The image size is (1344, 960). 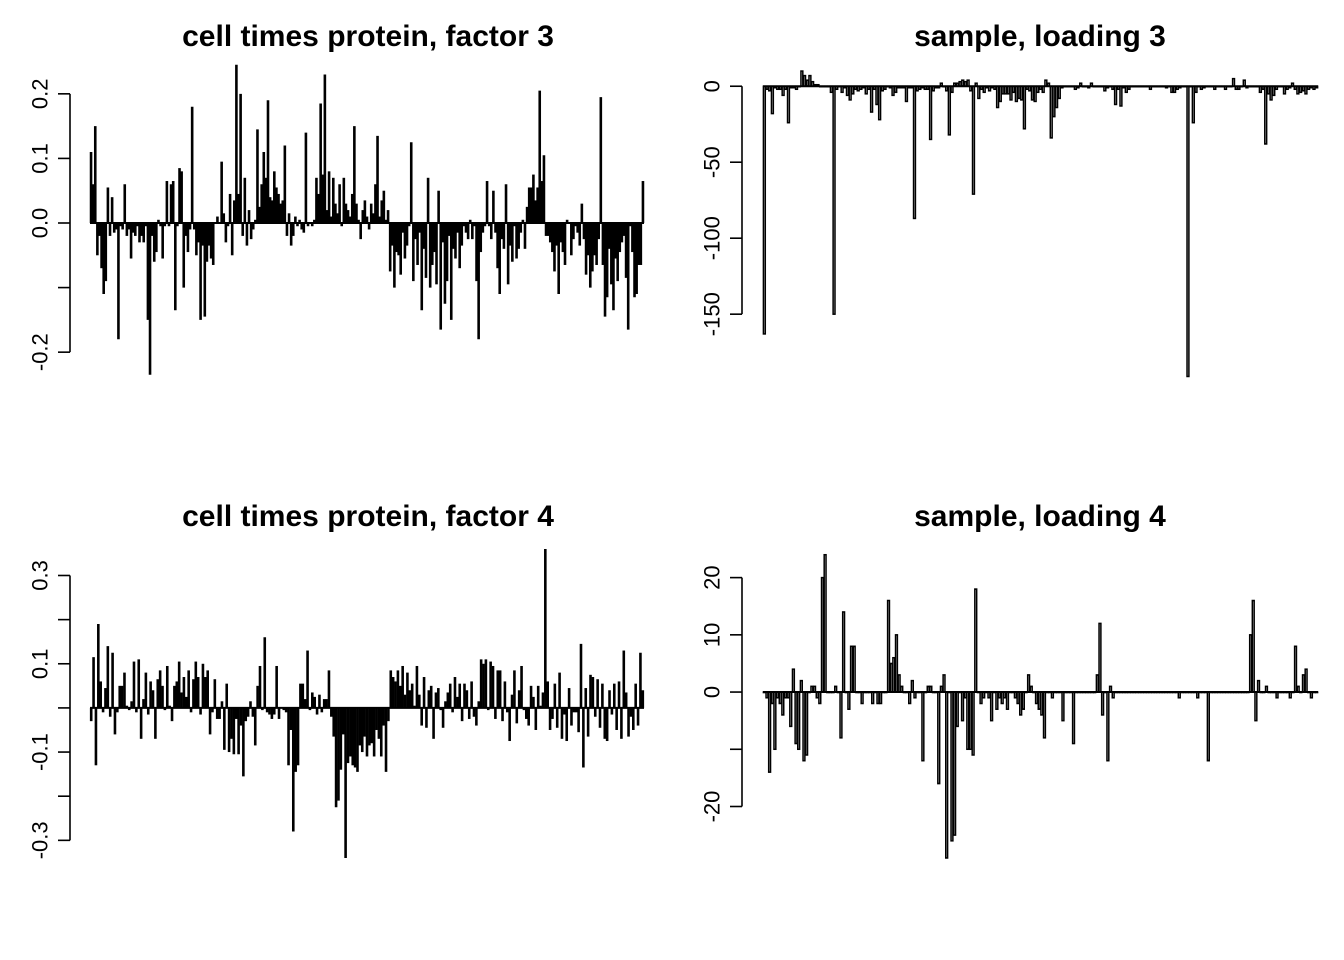 I want to click on y-tick-label: -50, so click(x=712, y=162).